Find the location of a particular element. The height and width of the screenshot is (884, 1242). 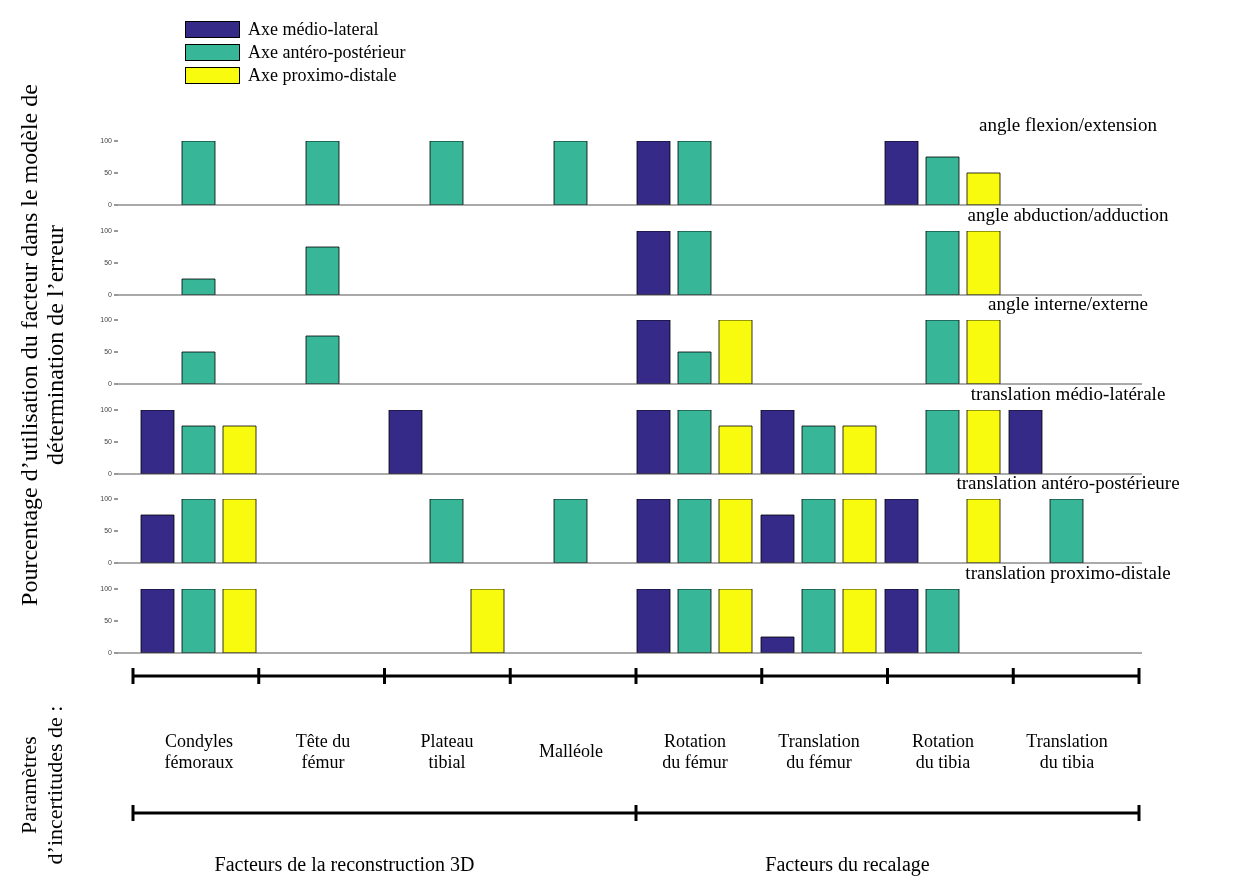

legend-label: Axe proximo-distale is located at coordinates (322, 75).